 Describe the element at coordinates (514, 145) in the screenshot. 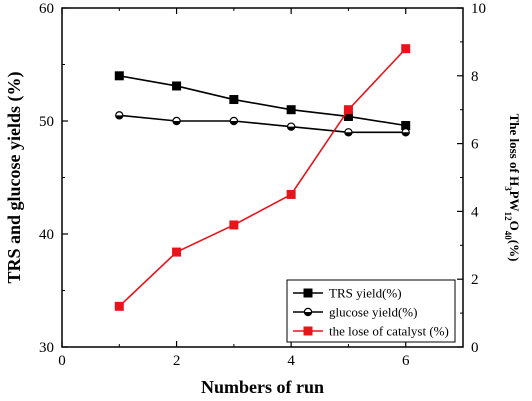

I see `y-axis-right-title-prefix: The loss of` at that location.